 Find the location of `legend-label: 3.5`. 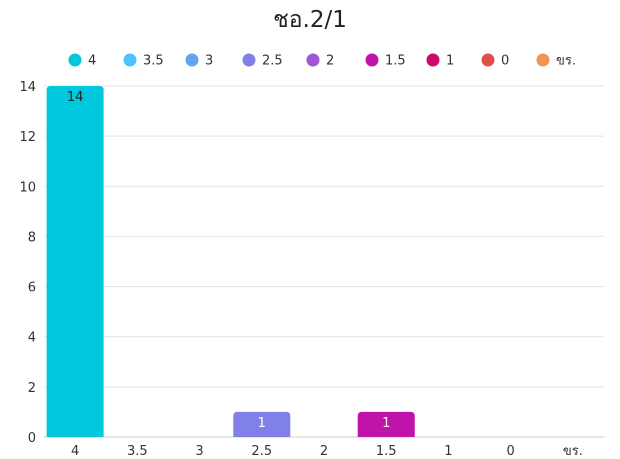

legend-label: 3.5 is located at coordinates (153, 61).